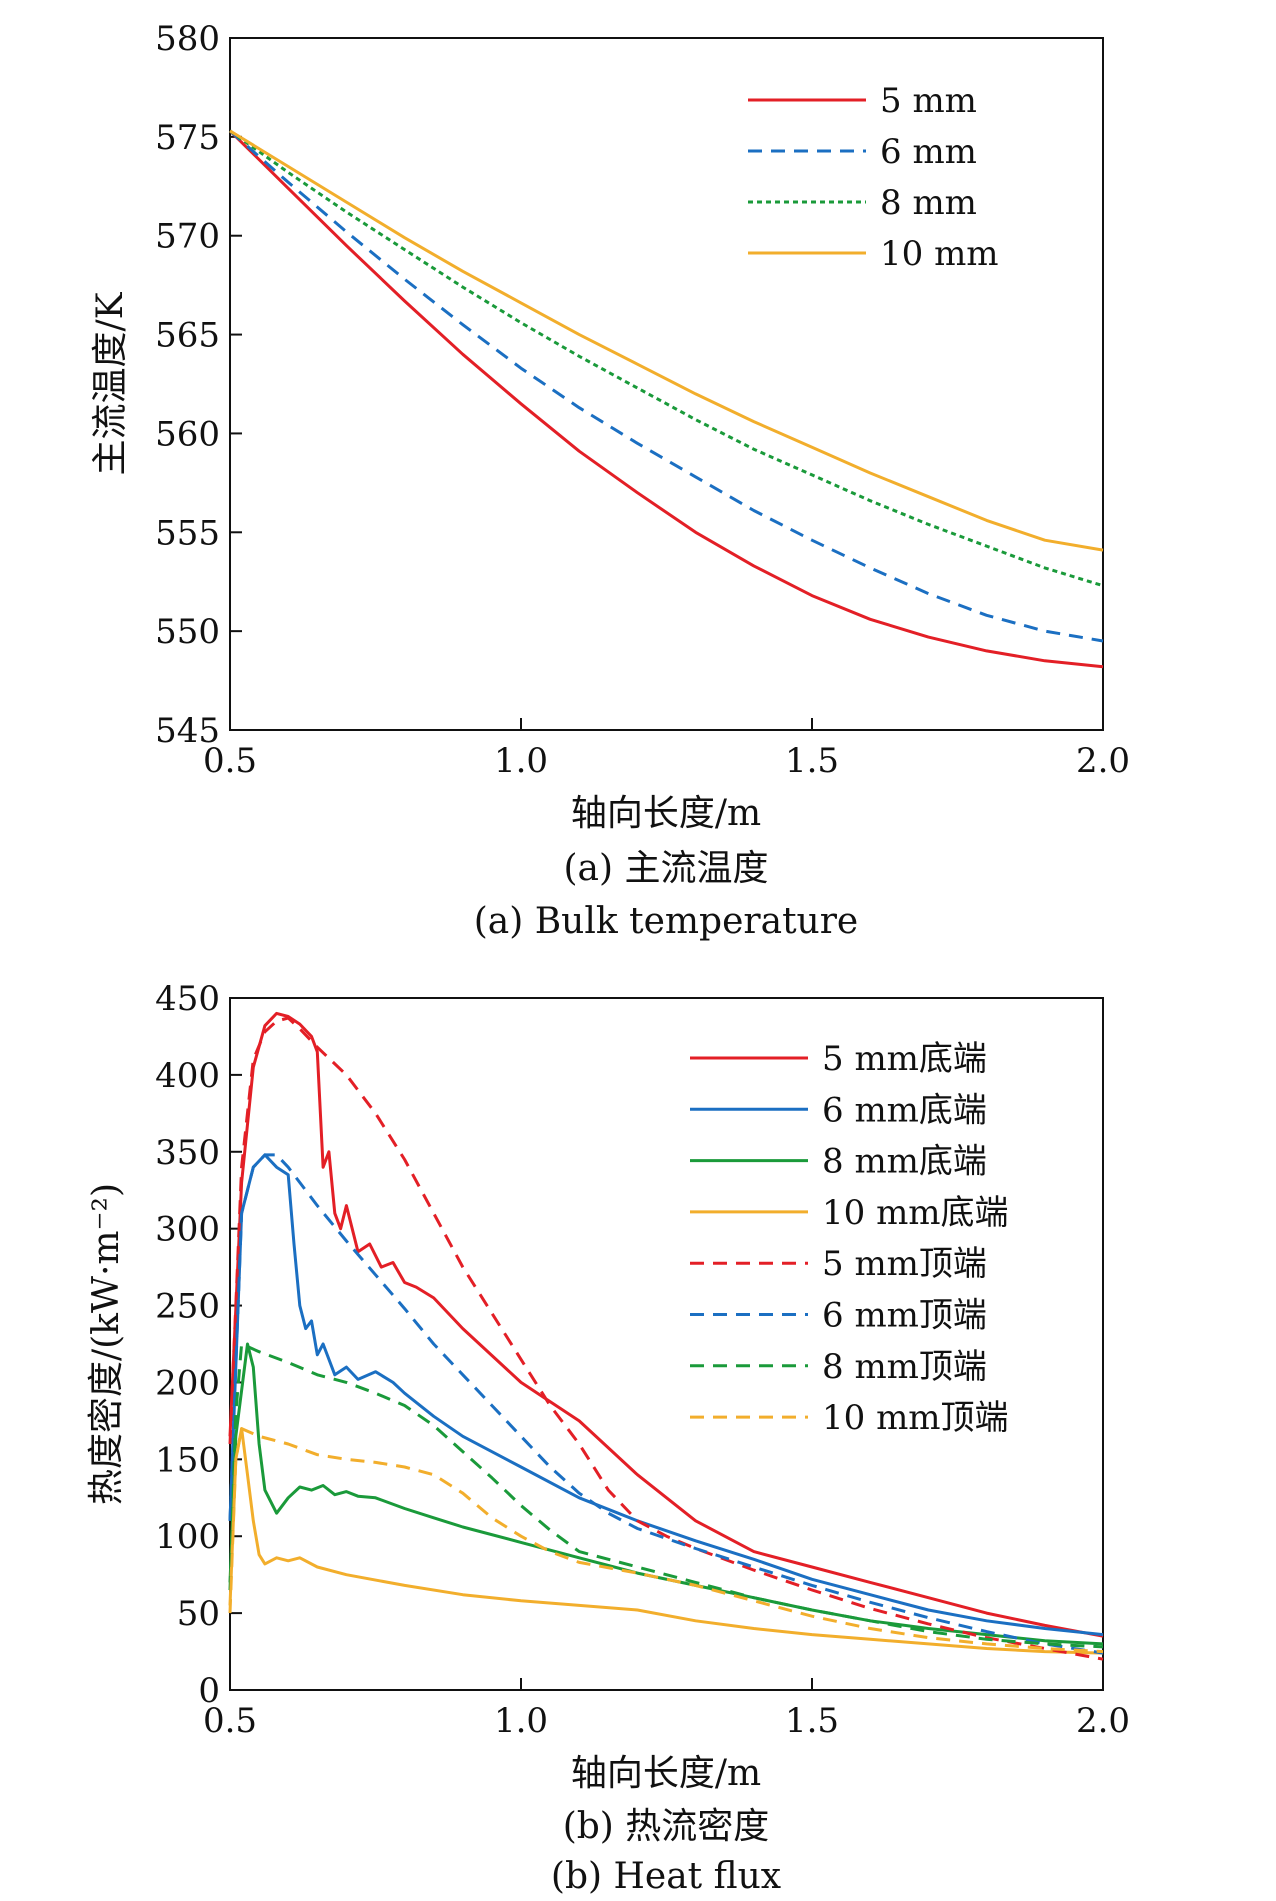 This screenshot has width=1276, height=1901. What do you see at coordinates (904, 1110) in the screenshot?
I see `legend-label: 6 mm底端` at bounding box center [904, 1110].